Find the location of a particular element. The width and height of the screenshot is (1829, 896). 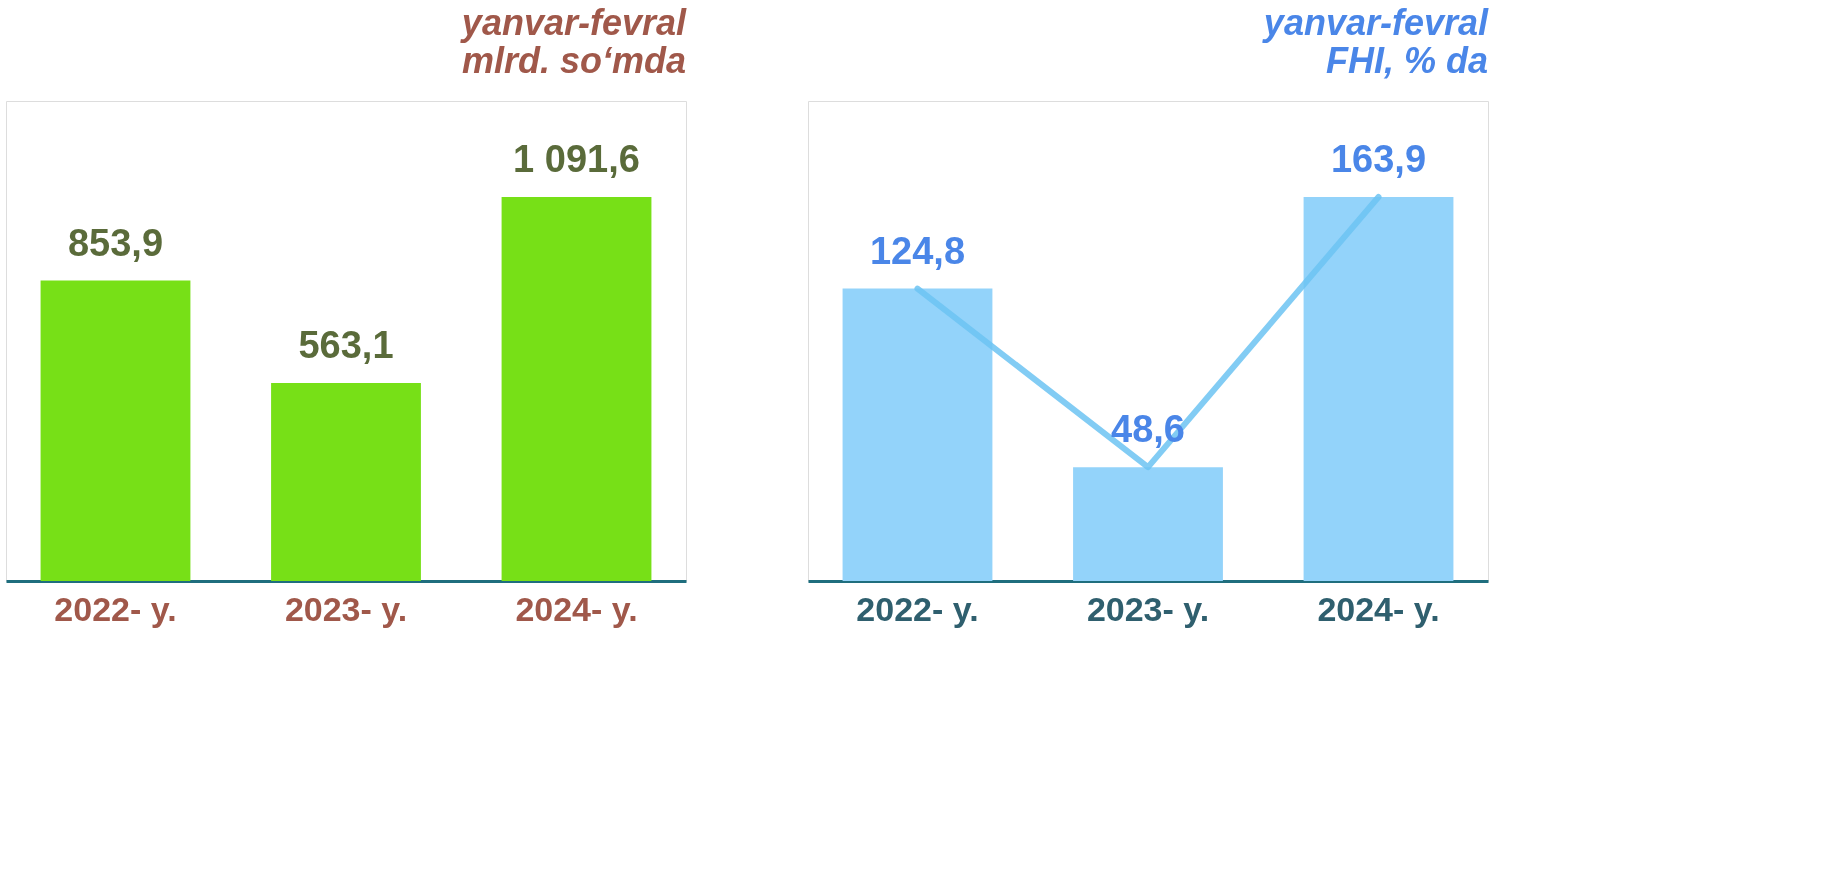

chart-title: yanvar-fevral mlrd. so‘mda is located at coordinates (573, 41).